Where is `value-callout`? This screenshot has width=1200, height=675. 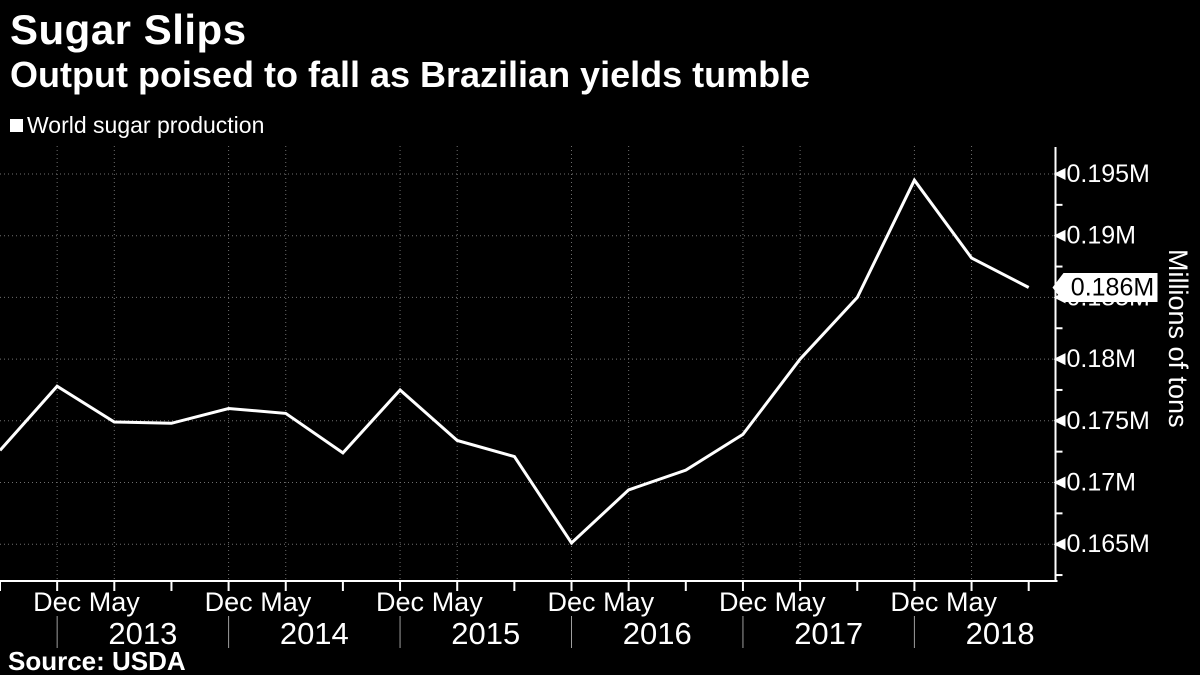
value-callout is located at coordinates (1105, 288).